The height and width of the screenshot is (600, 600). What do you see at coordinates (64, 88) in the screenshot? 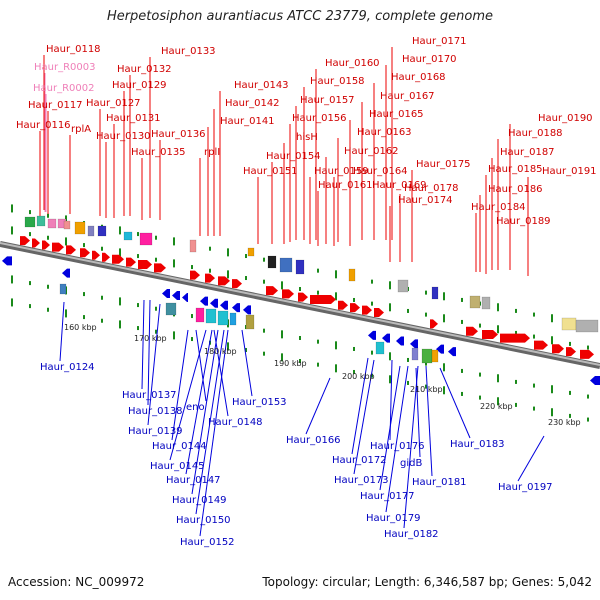
I see `gene-label: Haur_R0002` at bounding box center [64, 88].